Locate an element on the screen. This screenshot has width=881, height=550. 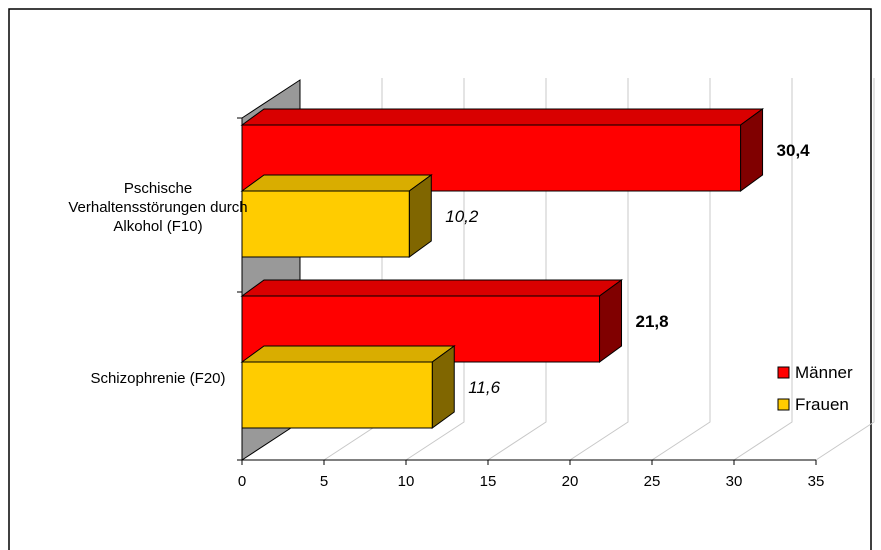
data-label: 10,2 is located at coordinates (462, 216).